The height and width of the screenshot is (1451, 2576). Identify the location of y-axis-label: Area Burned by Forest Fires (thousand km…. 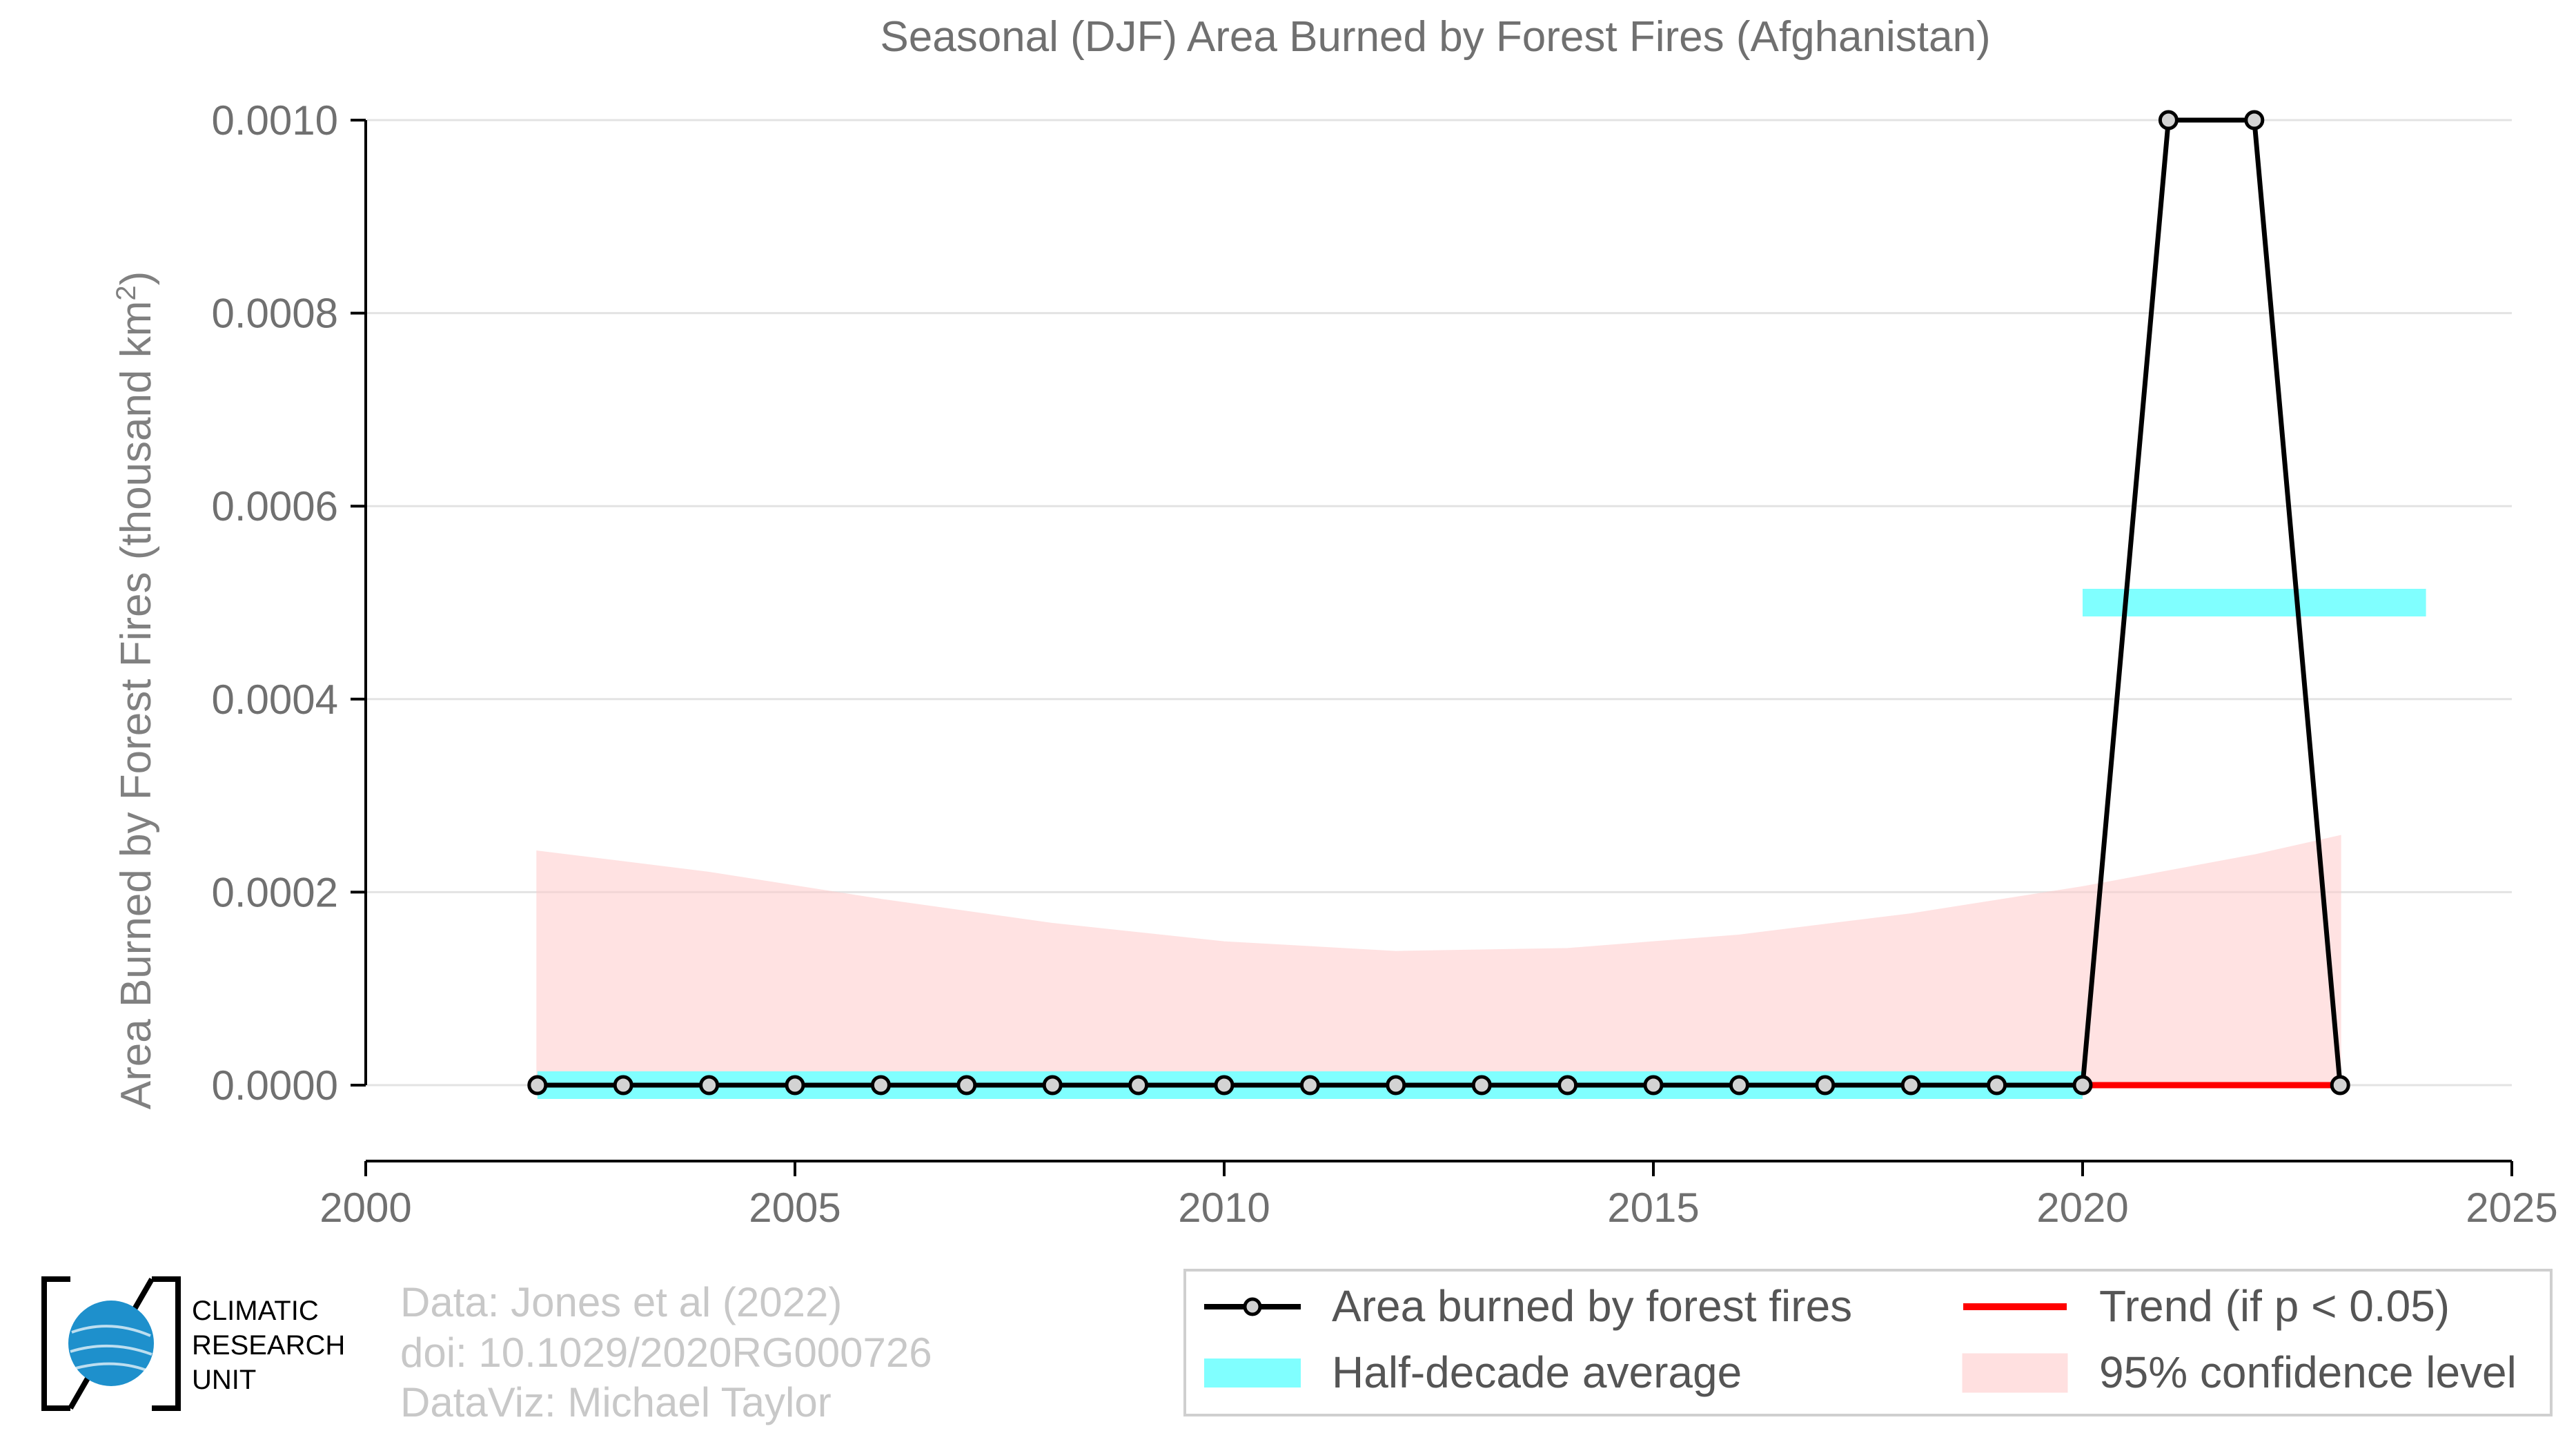
(135, 690).